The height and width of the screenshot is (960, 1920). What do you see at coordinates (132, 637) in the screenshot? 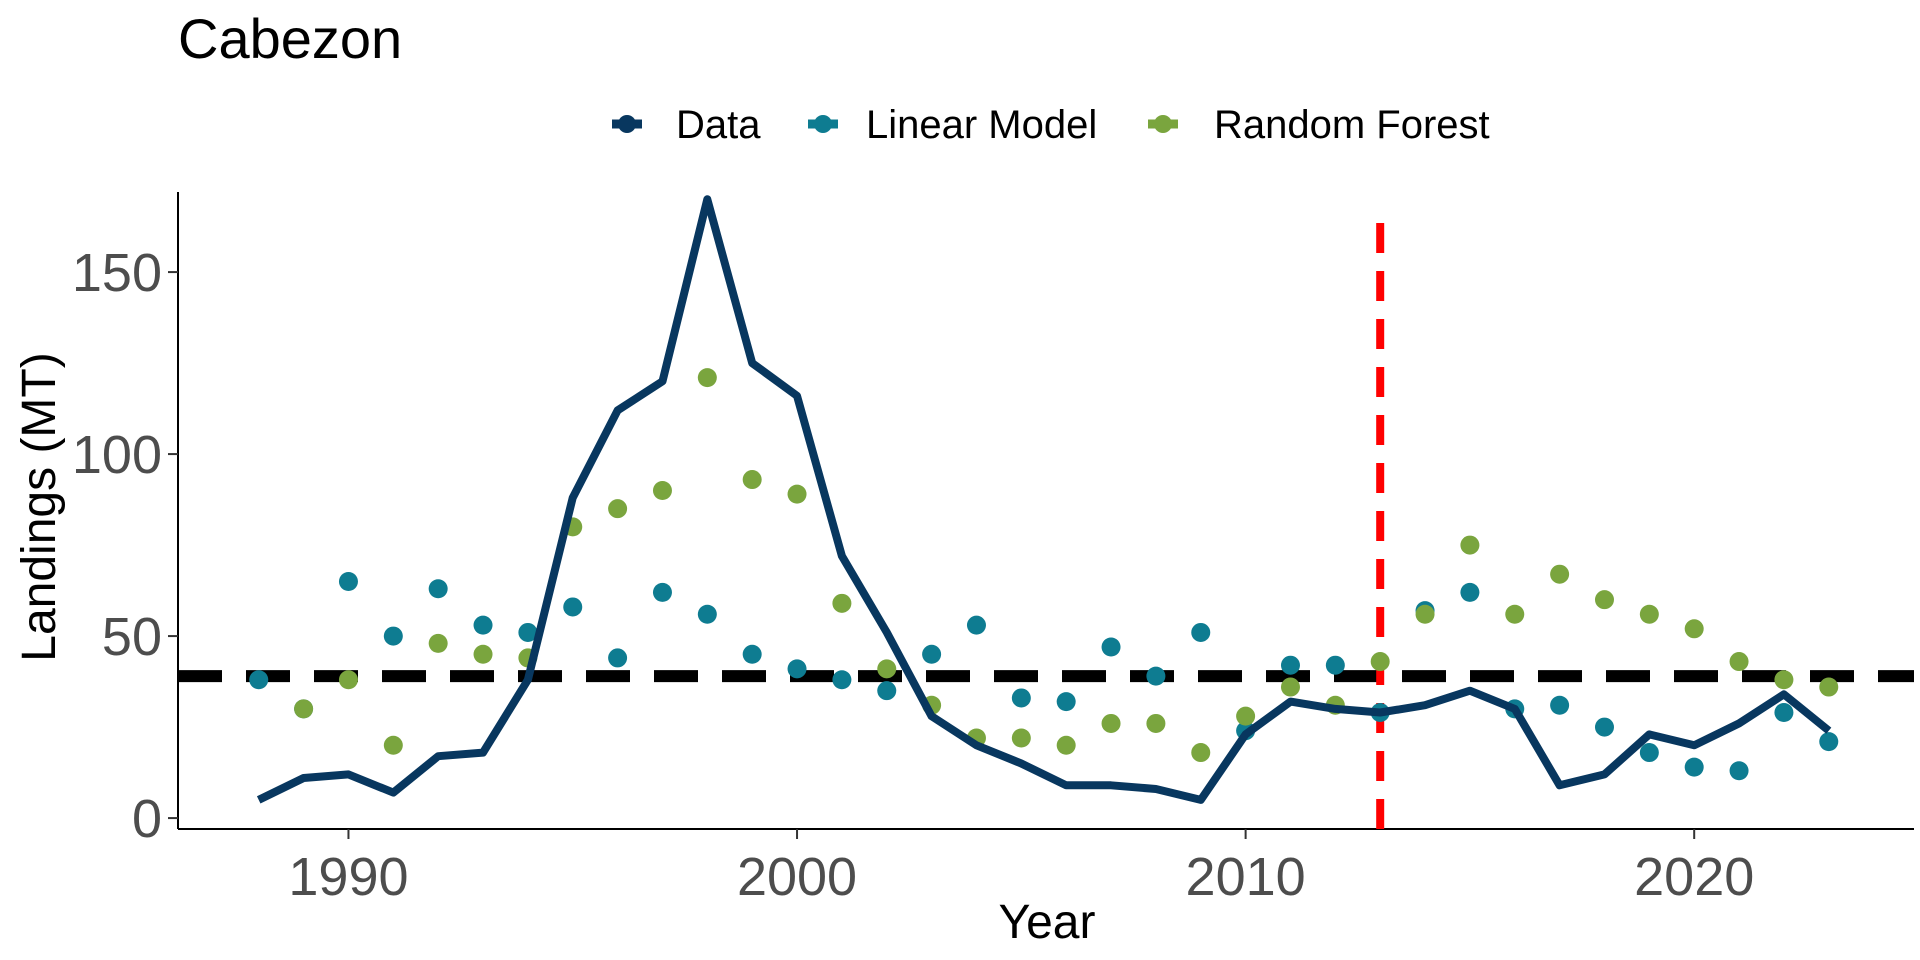
I see `y-tick-label-50: 50` at bounding box center [132, 637].